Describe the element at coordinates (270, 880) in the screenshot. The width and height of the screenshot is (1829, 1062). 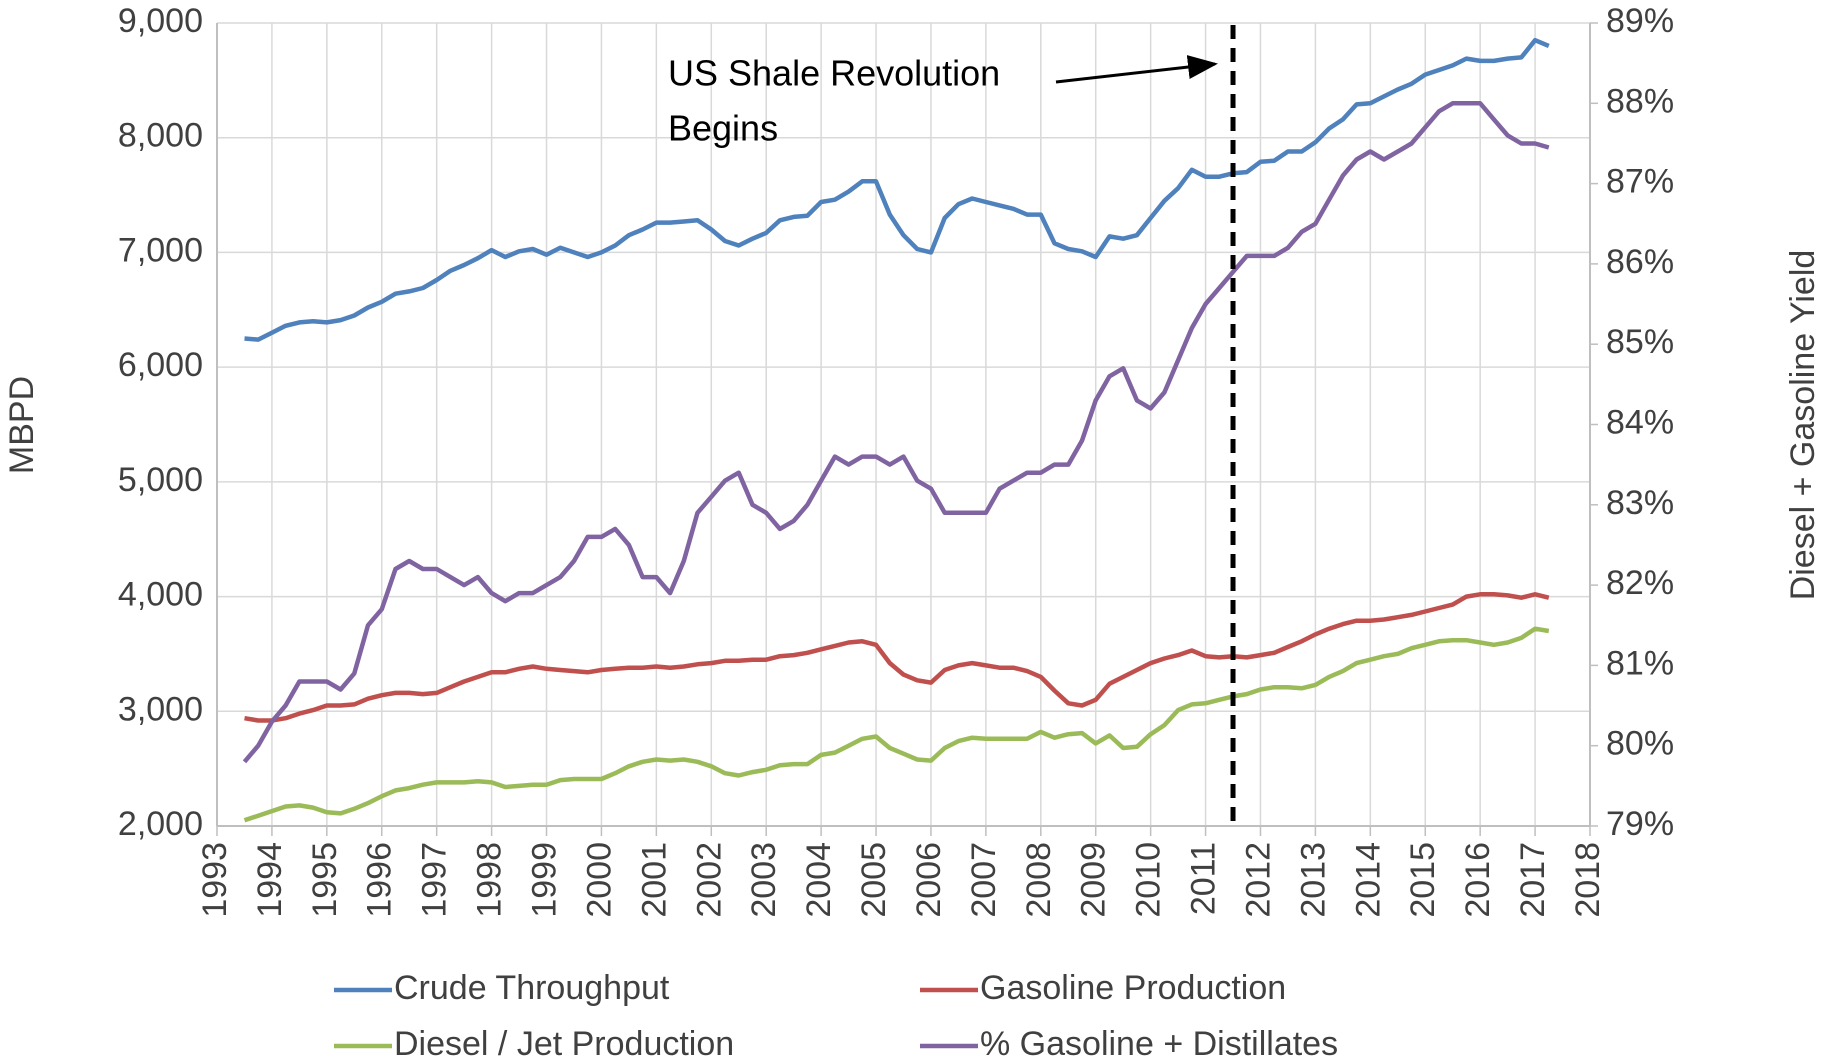
I see `x-tick-label: 1994` at that location.